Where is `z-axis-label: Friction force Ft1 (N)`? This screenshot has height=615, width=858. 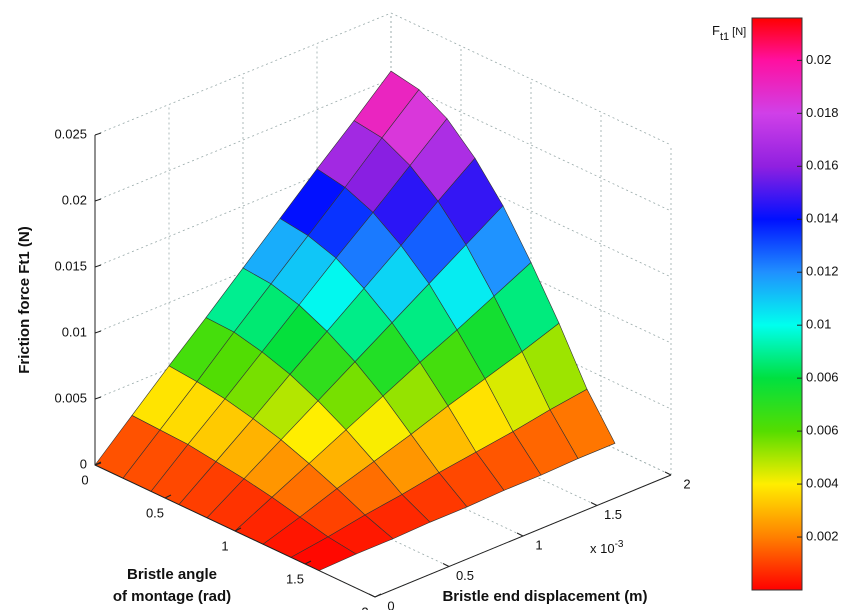 z-axis-label: Friction force Ft1 (N) is located at coordinates (24, 300).